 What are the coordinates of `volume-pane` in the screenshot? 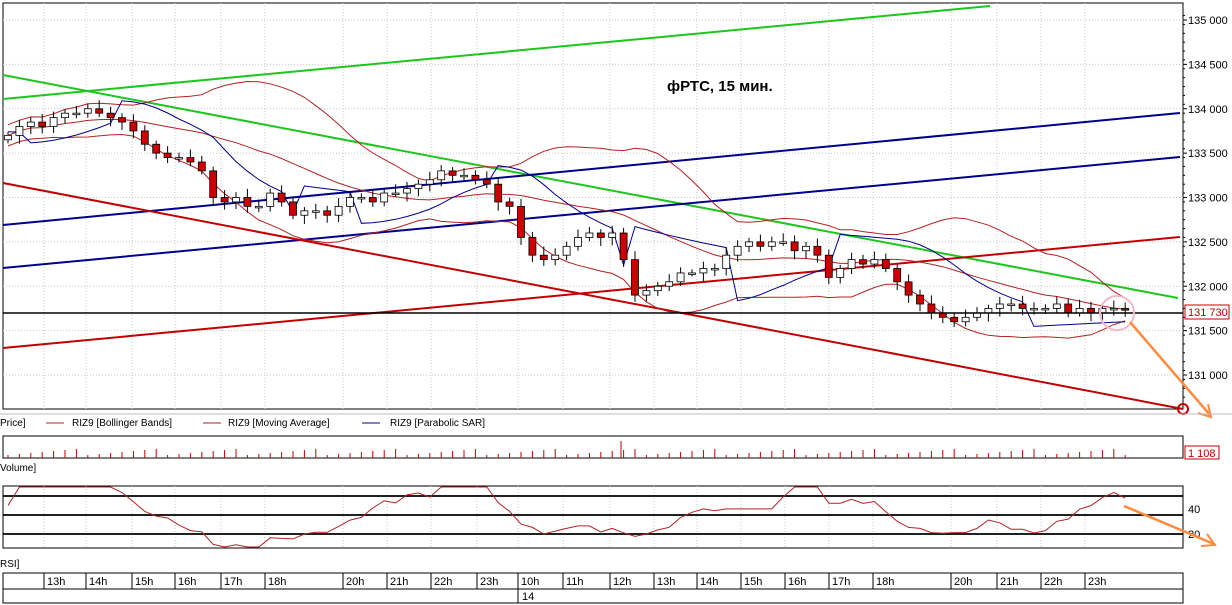 It's located at (593, 447).